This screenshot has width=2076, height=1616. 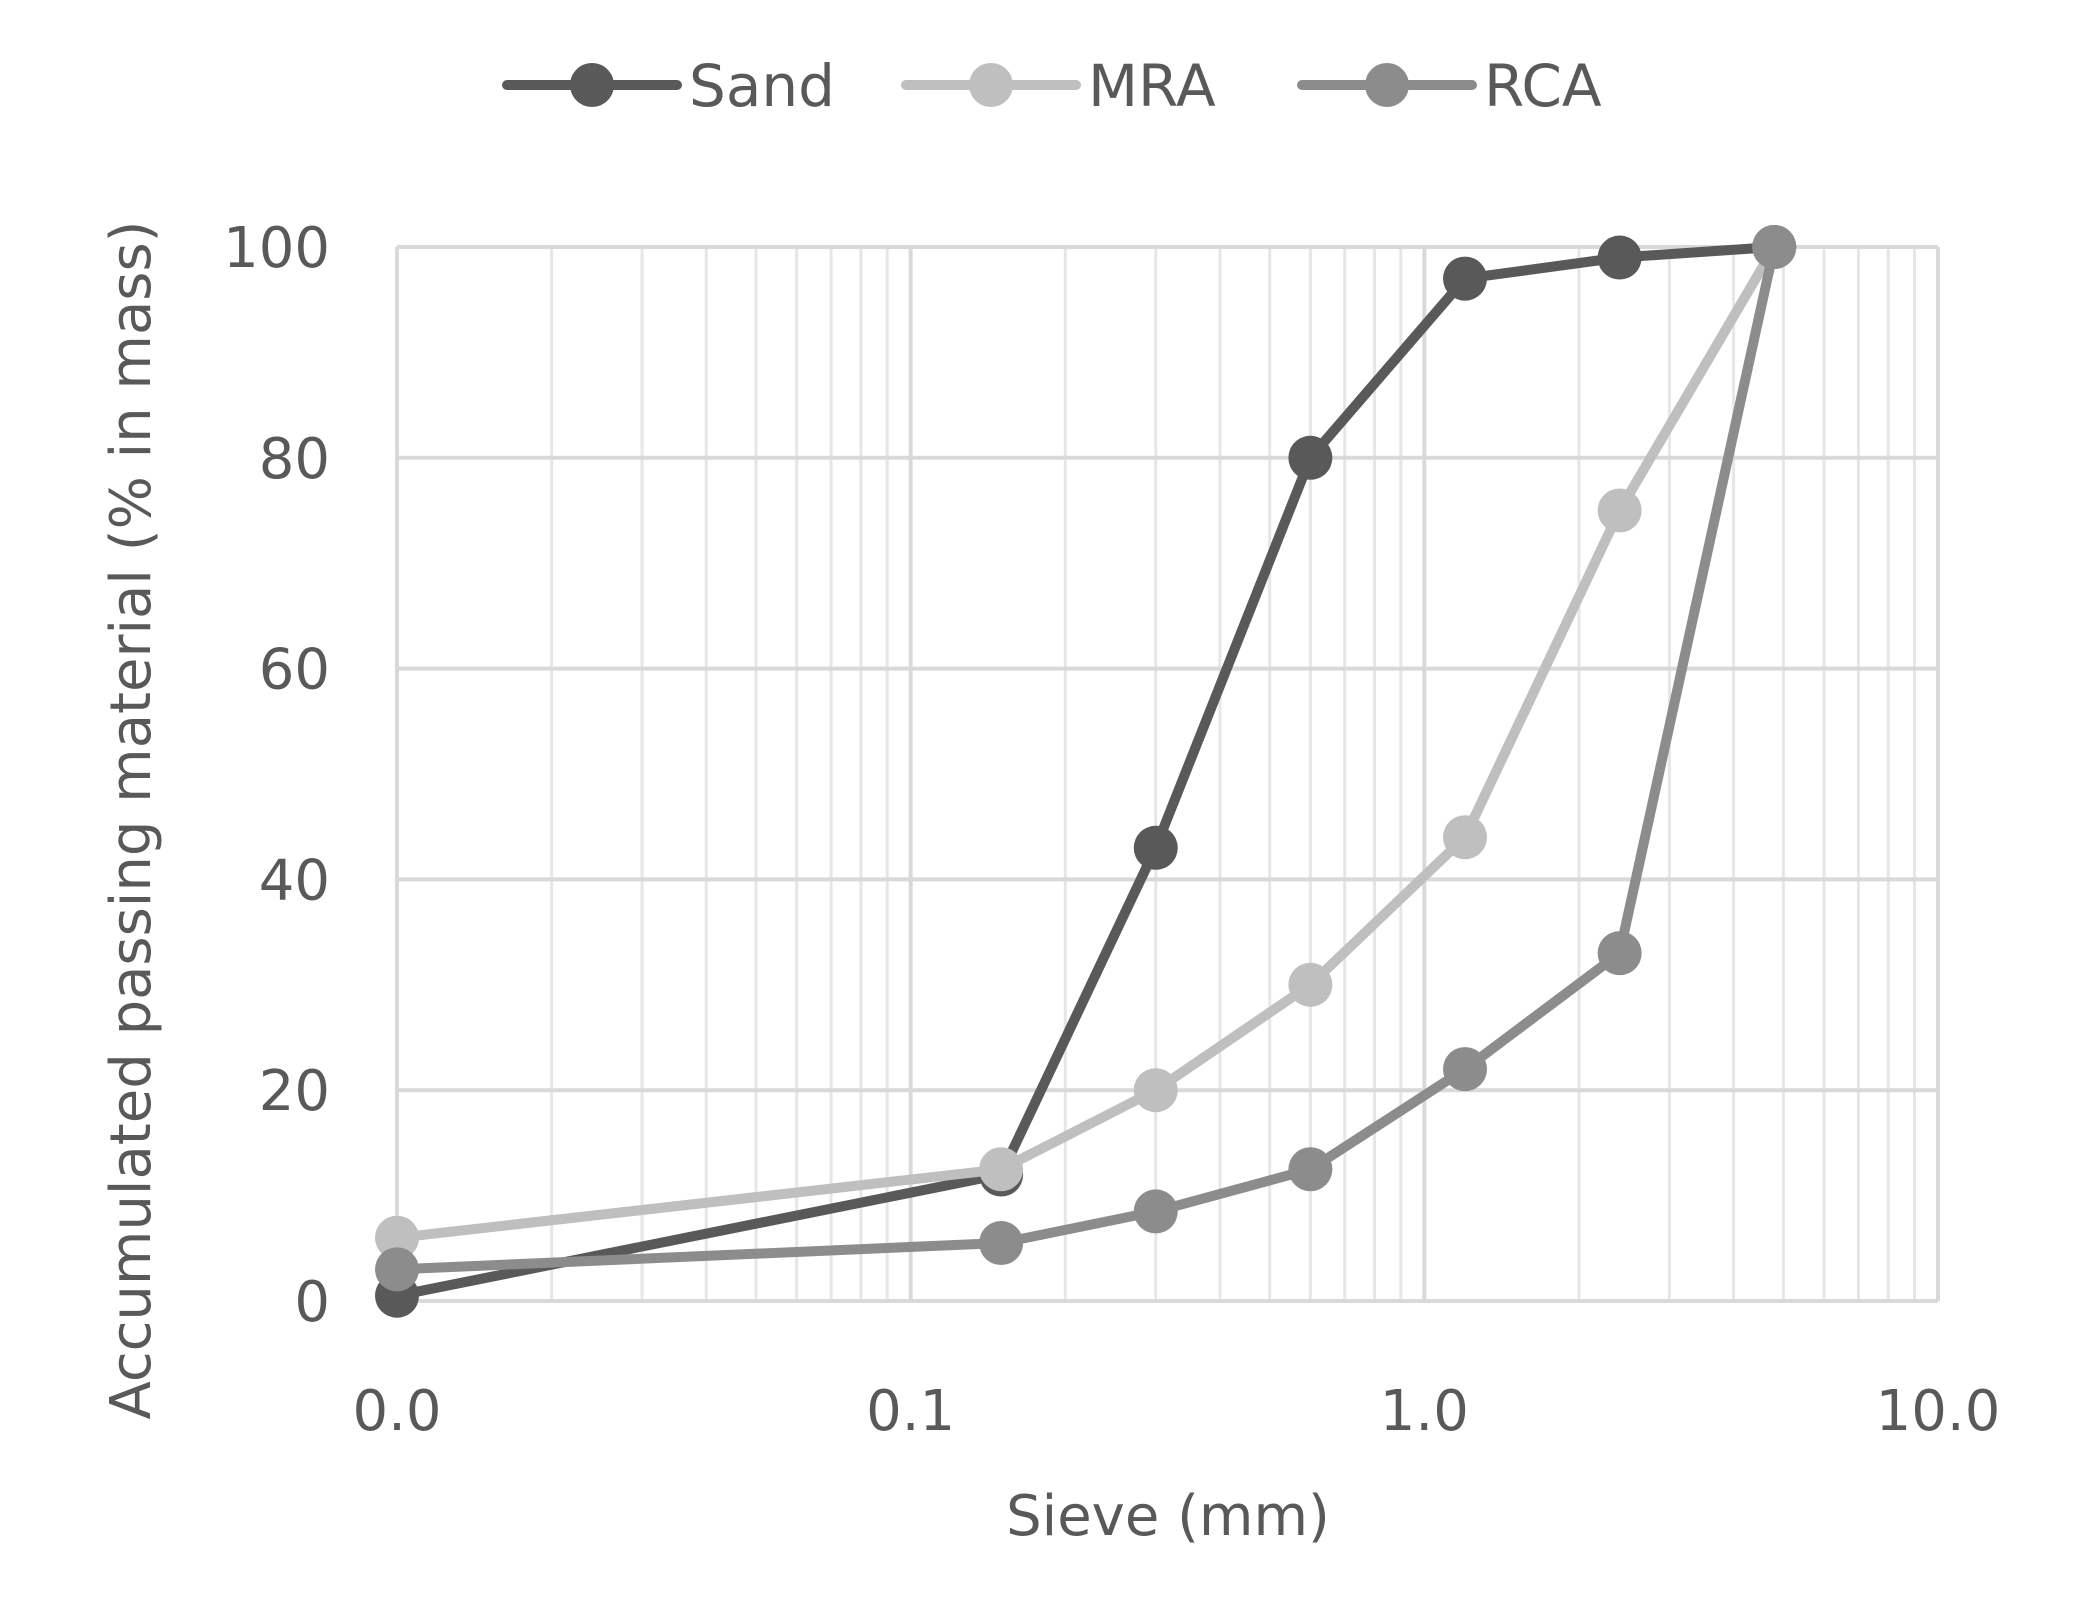 I want to click on legend-marker-rca, so click(x=1387, y=85).